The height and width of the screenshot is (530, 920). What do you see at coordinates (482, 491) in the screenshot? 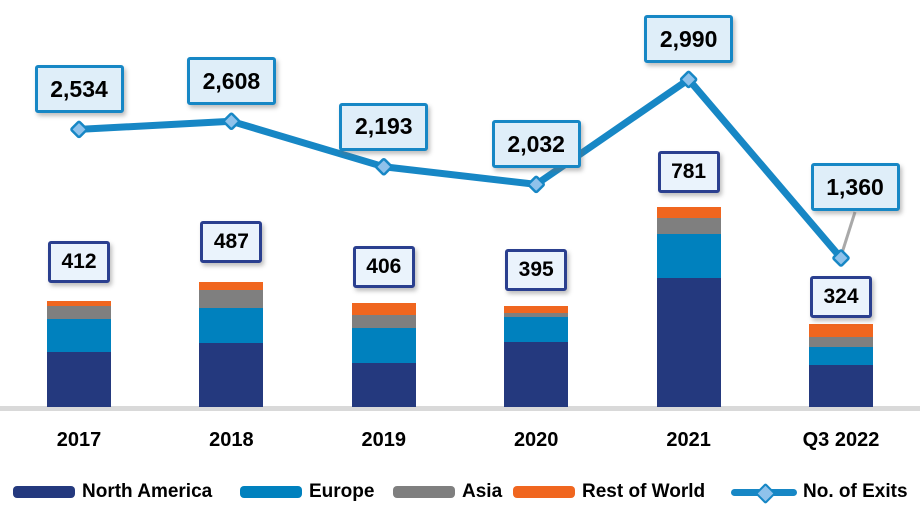
I see `legend-label: Asia` at bounding box center [482, 491].